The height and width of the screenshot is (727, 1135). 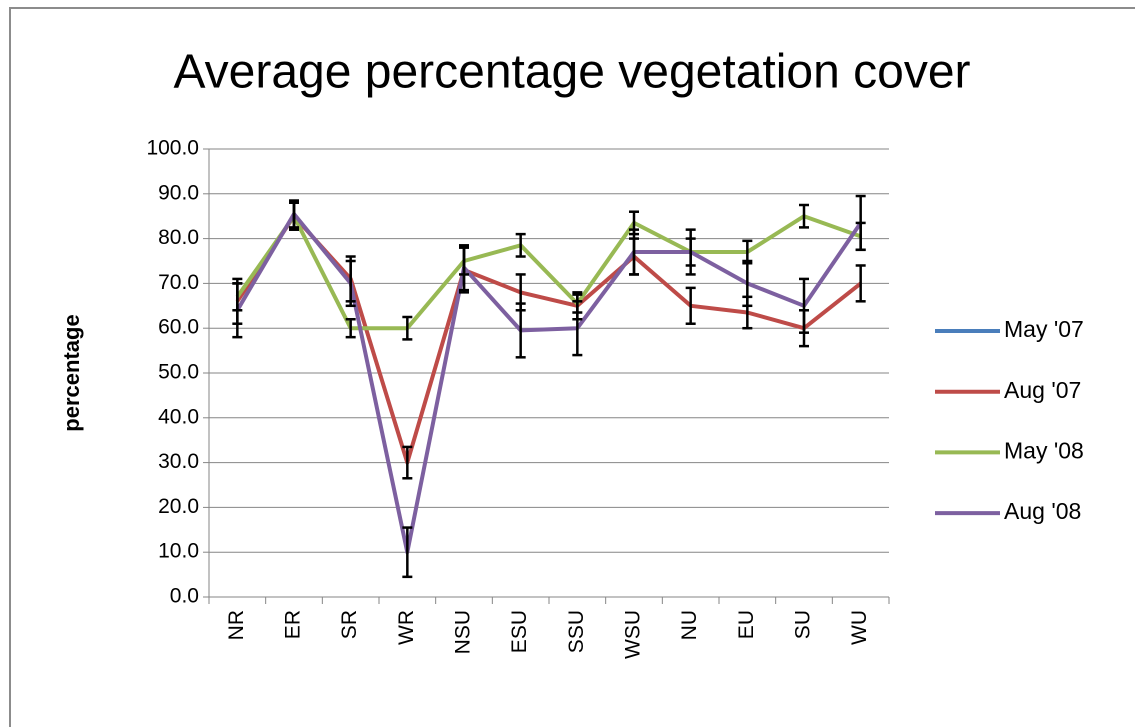 What do you see at coordinates (803, 624) in the screenshot?
I see `x-tick-label: SU` at bounding box center [803, 624].